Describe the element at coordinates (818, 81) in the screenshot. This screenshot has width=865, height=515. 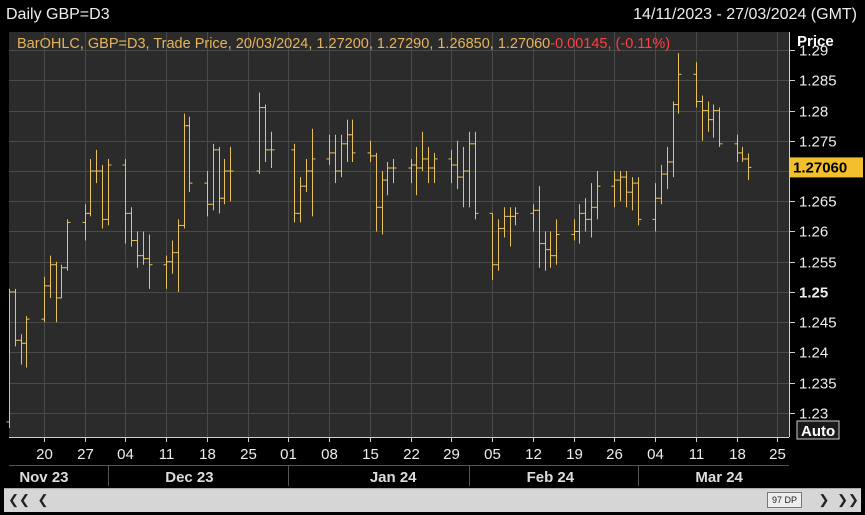
I see `y-tick-label: 1.285` at that location.